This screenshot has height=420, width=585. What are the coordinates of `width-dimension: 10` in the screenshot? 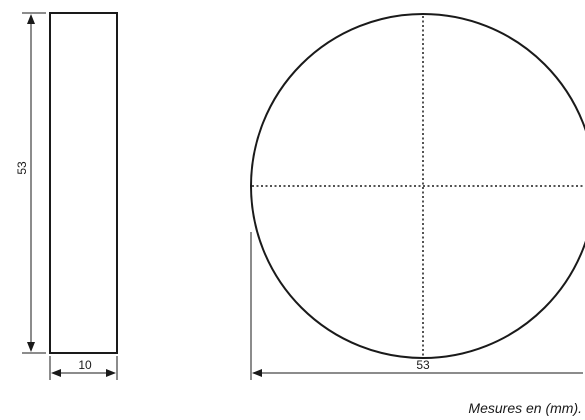 It's located at (83, 368).